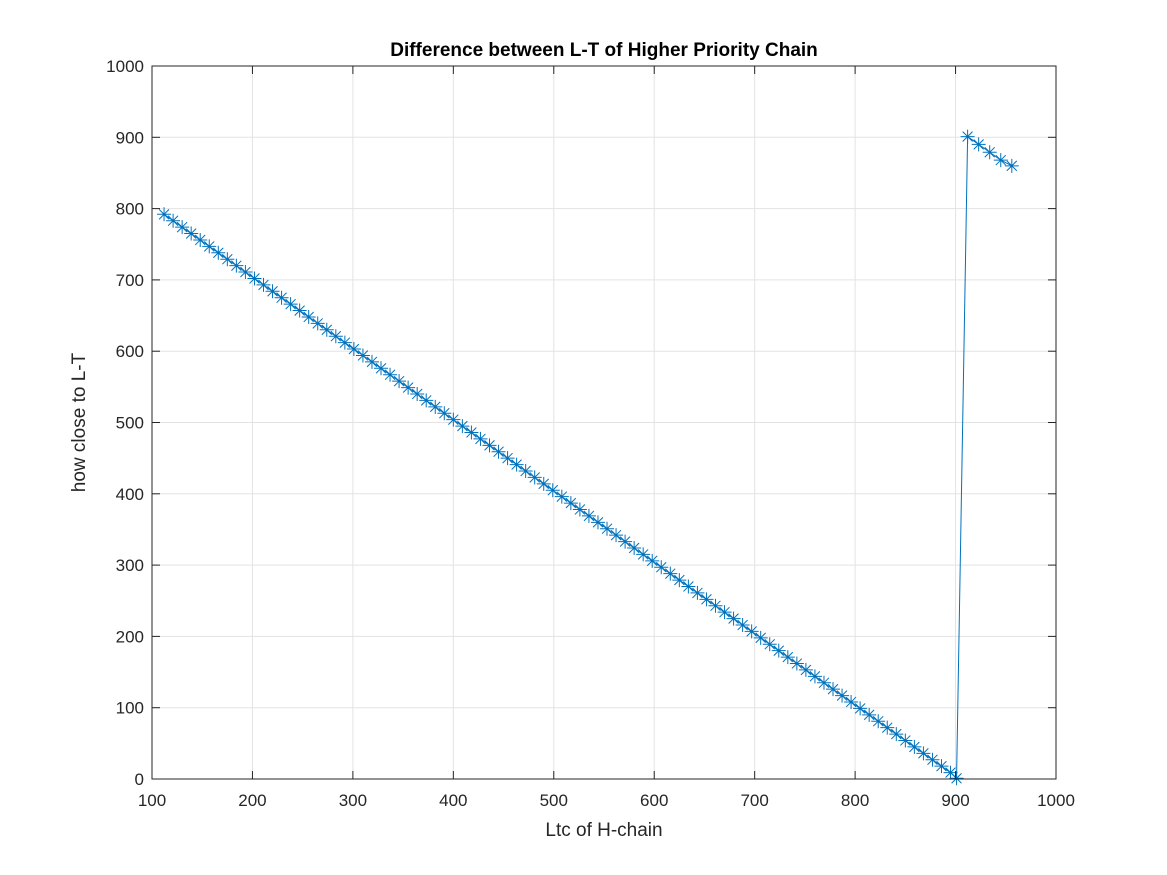 The height and width of the screenshot is (875, 1167). I want to click on x-tick-label: 1000, so click(1056, 800).